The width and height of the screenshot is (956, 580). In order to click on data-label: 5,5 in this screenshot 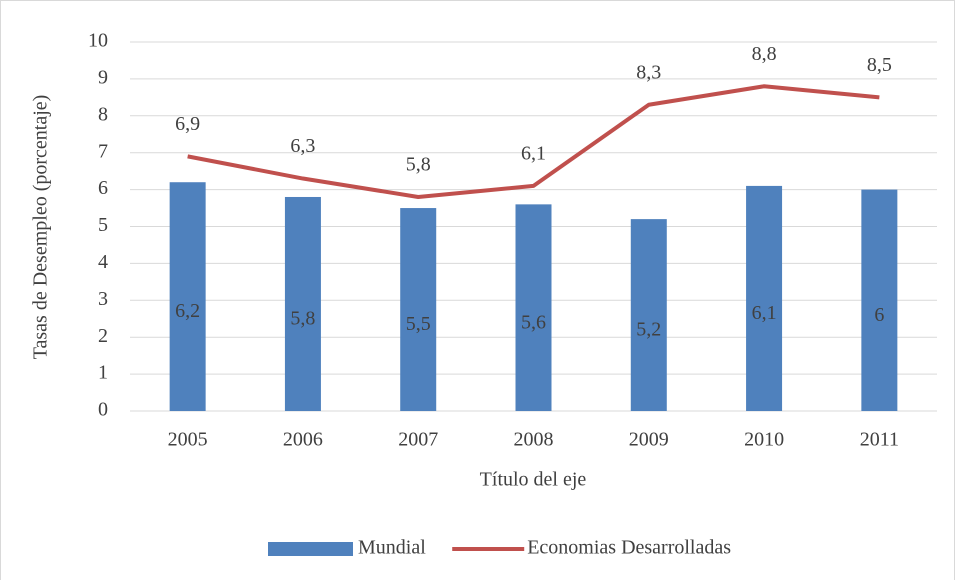, I will do `click(418, 324)`.